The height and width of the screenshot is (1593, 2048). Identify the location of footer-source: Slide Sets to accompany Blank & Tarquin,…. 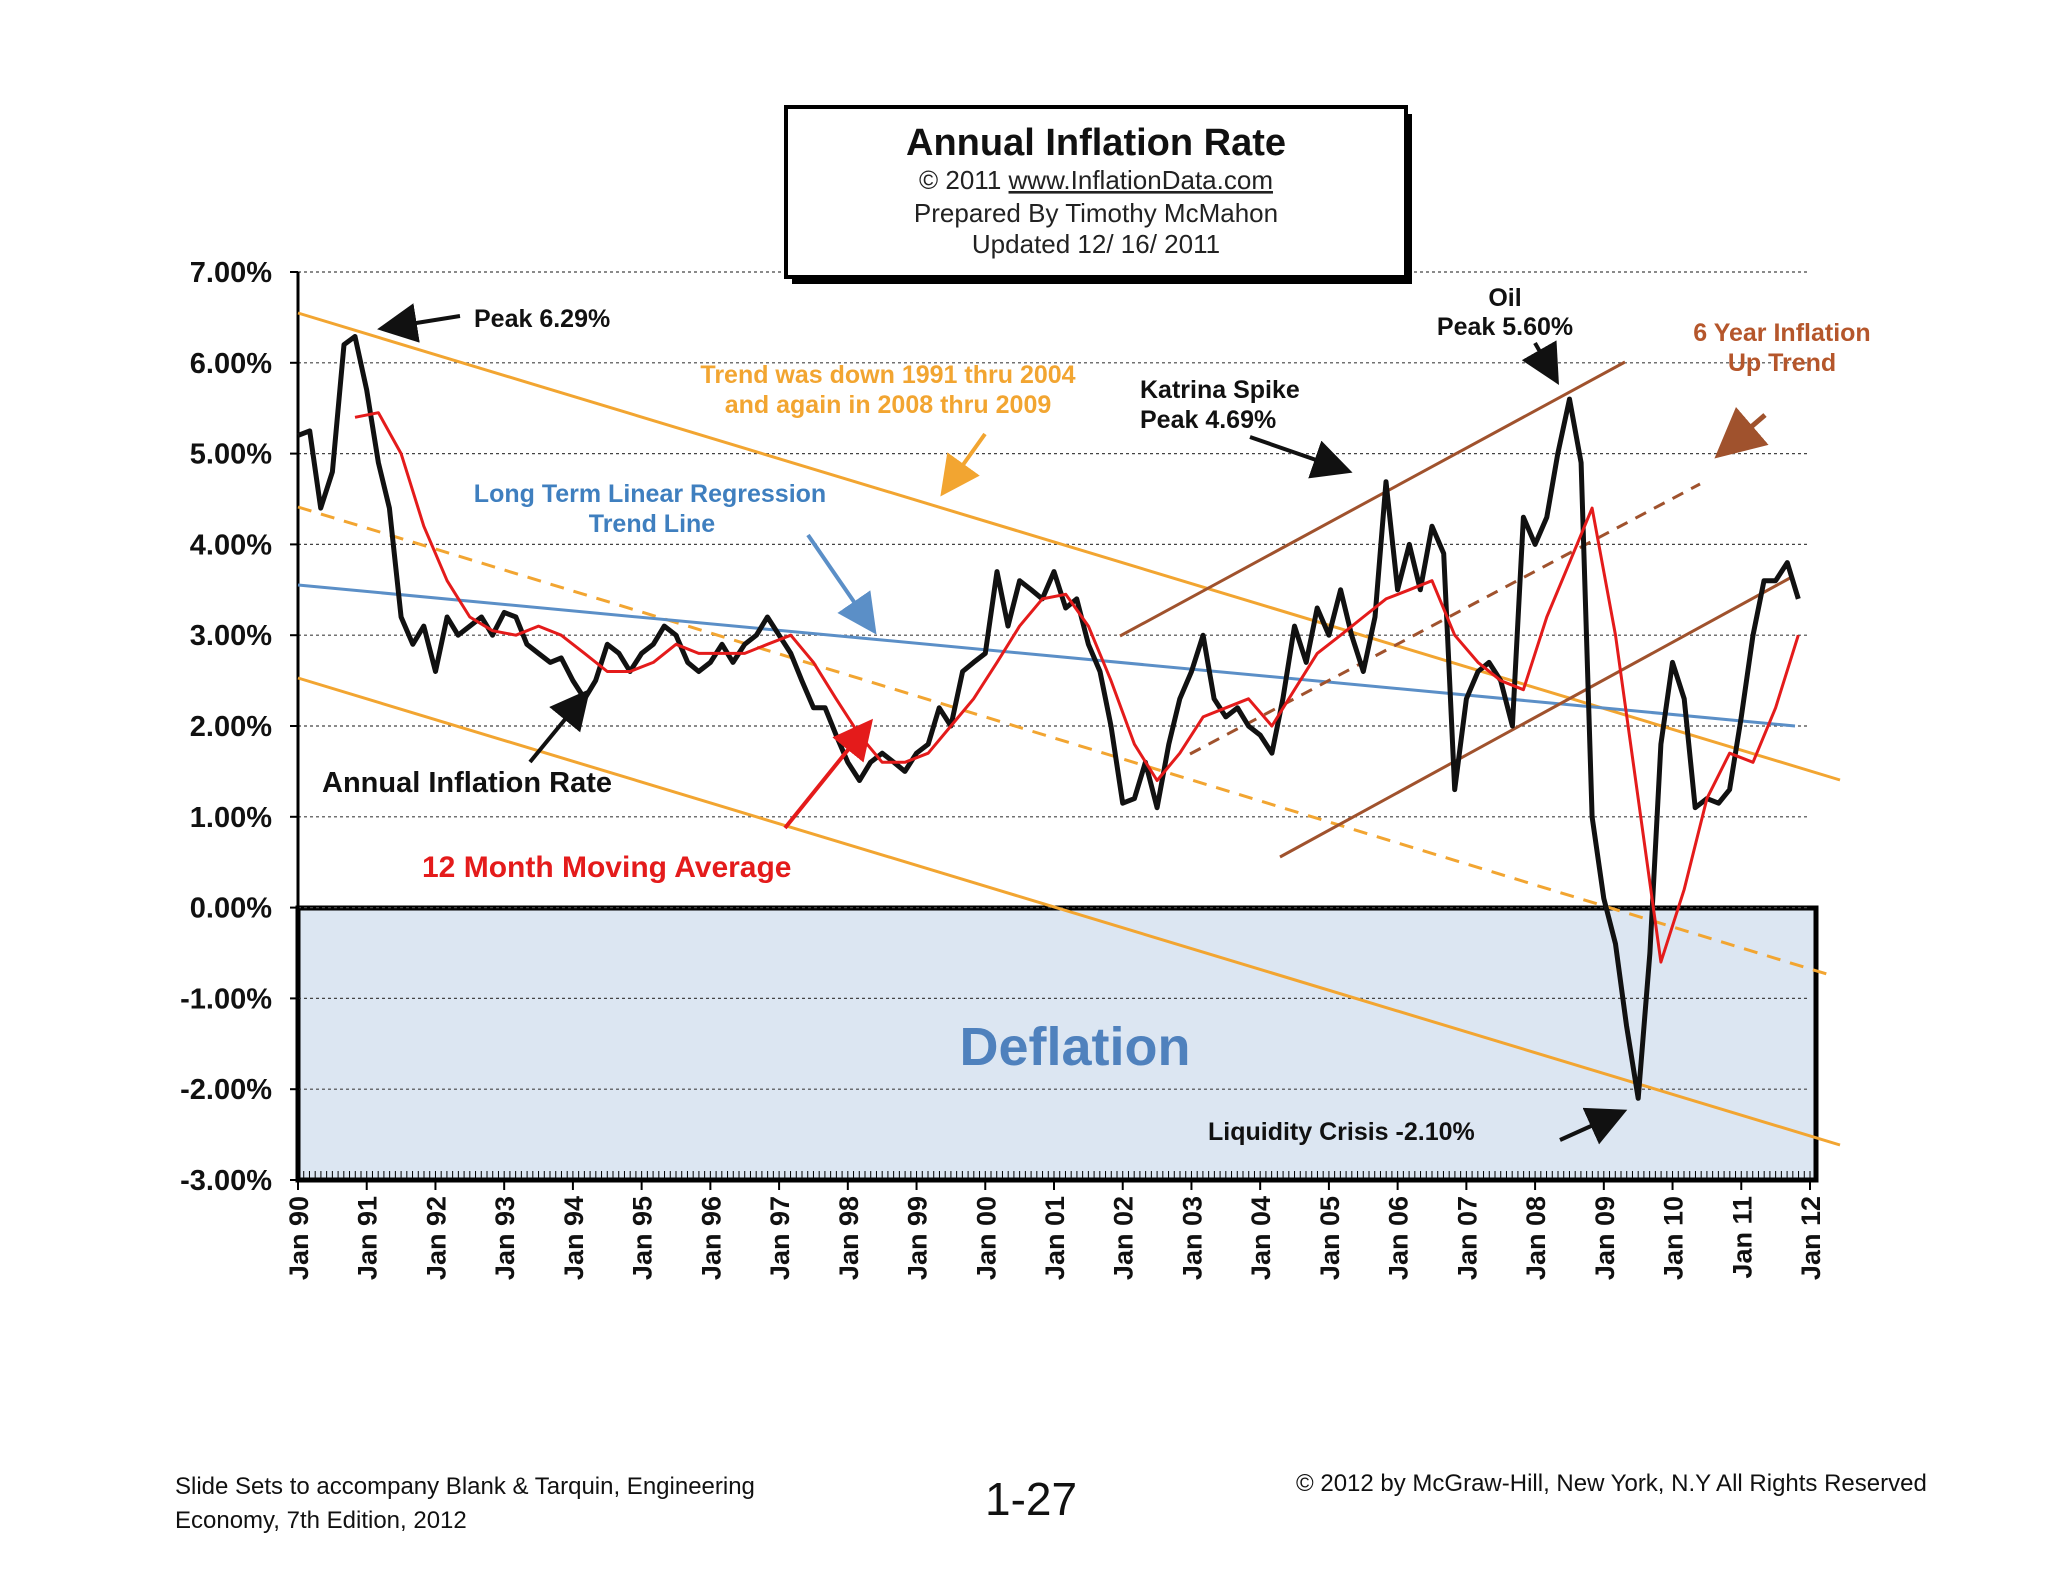
(465, 1503).